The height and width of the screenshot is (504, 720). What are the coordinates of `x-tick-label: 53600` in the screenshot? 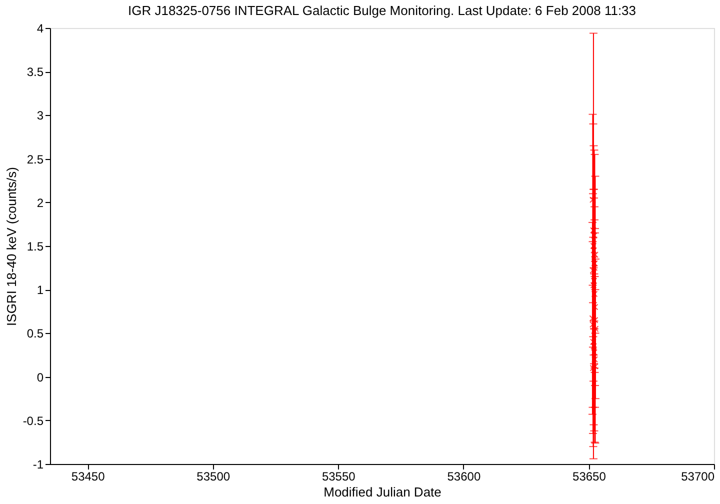 It's located at (464, 477).